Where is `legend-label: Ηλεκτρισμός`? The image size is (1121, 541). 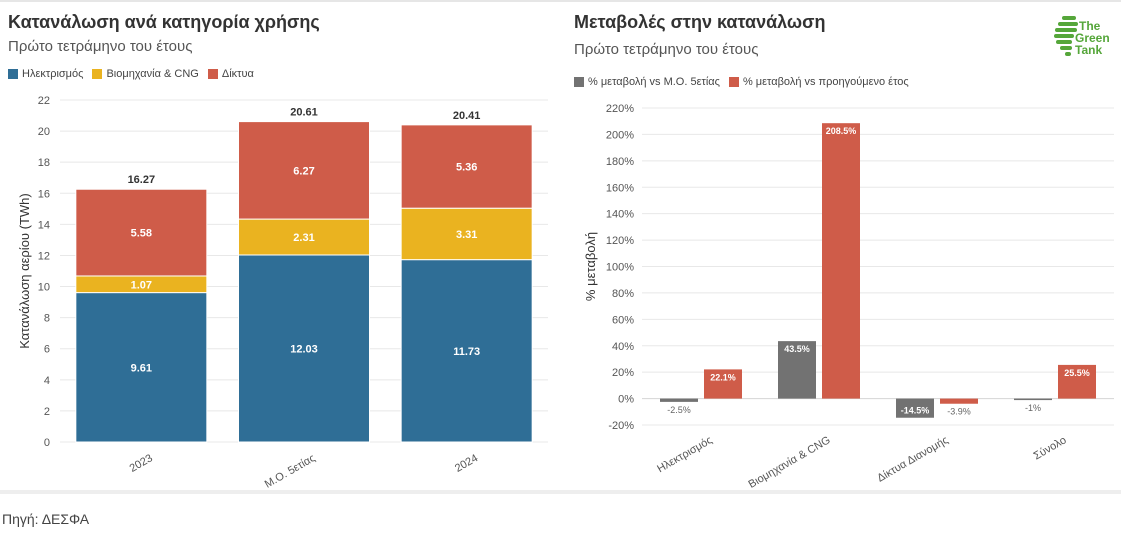 legend-label: Ηλεκτρισμός is located at coordinates (53, 74).